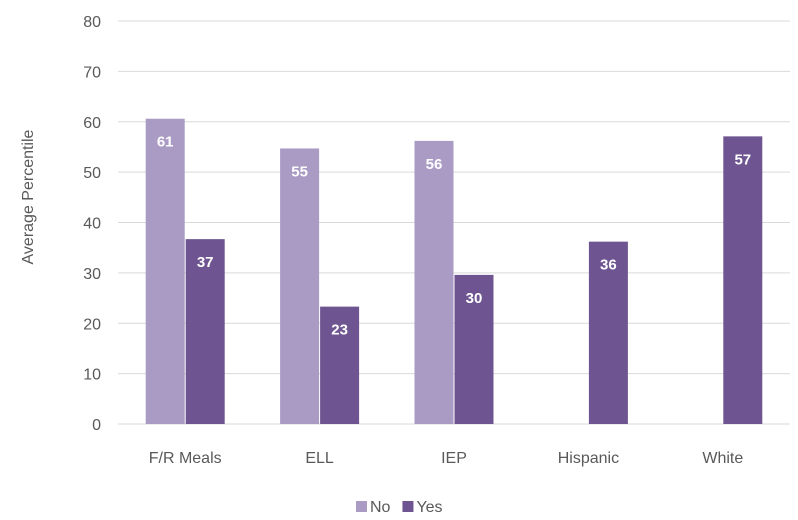  What do you see at coordinates (185, 458) in the screenshot?
I see `x-tick-label: F/R Meals` at bounding box center [185, 458].